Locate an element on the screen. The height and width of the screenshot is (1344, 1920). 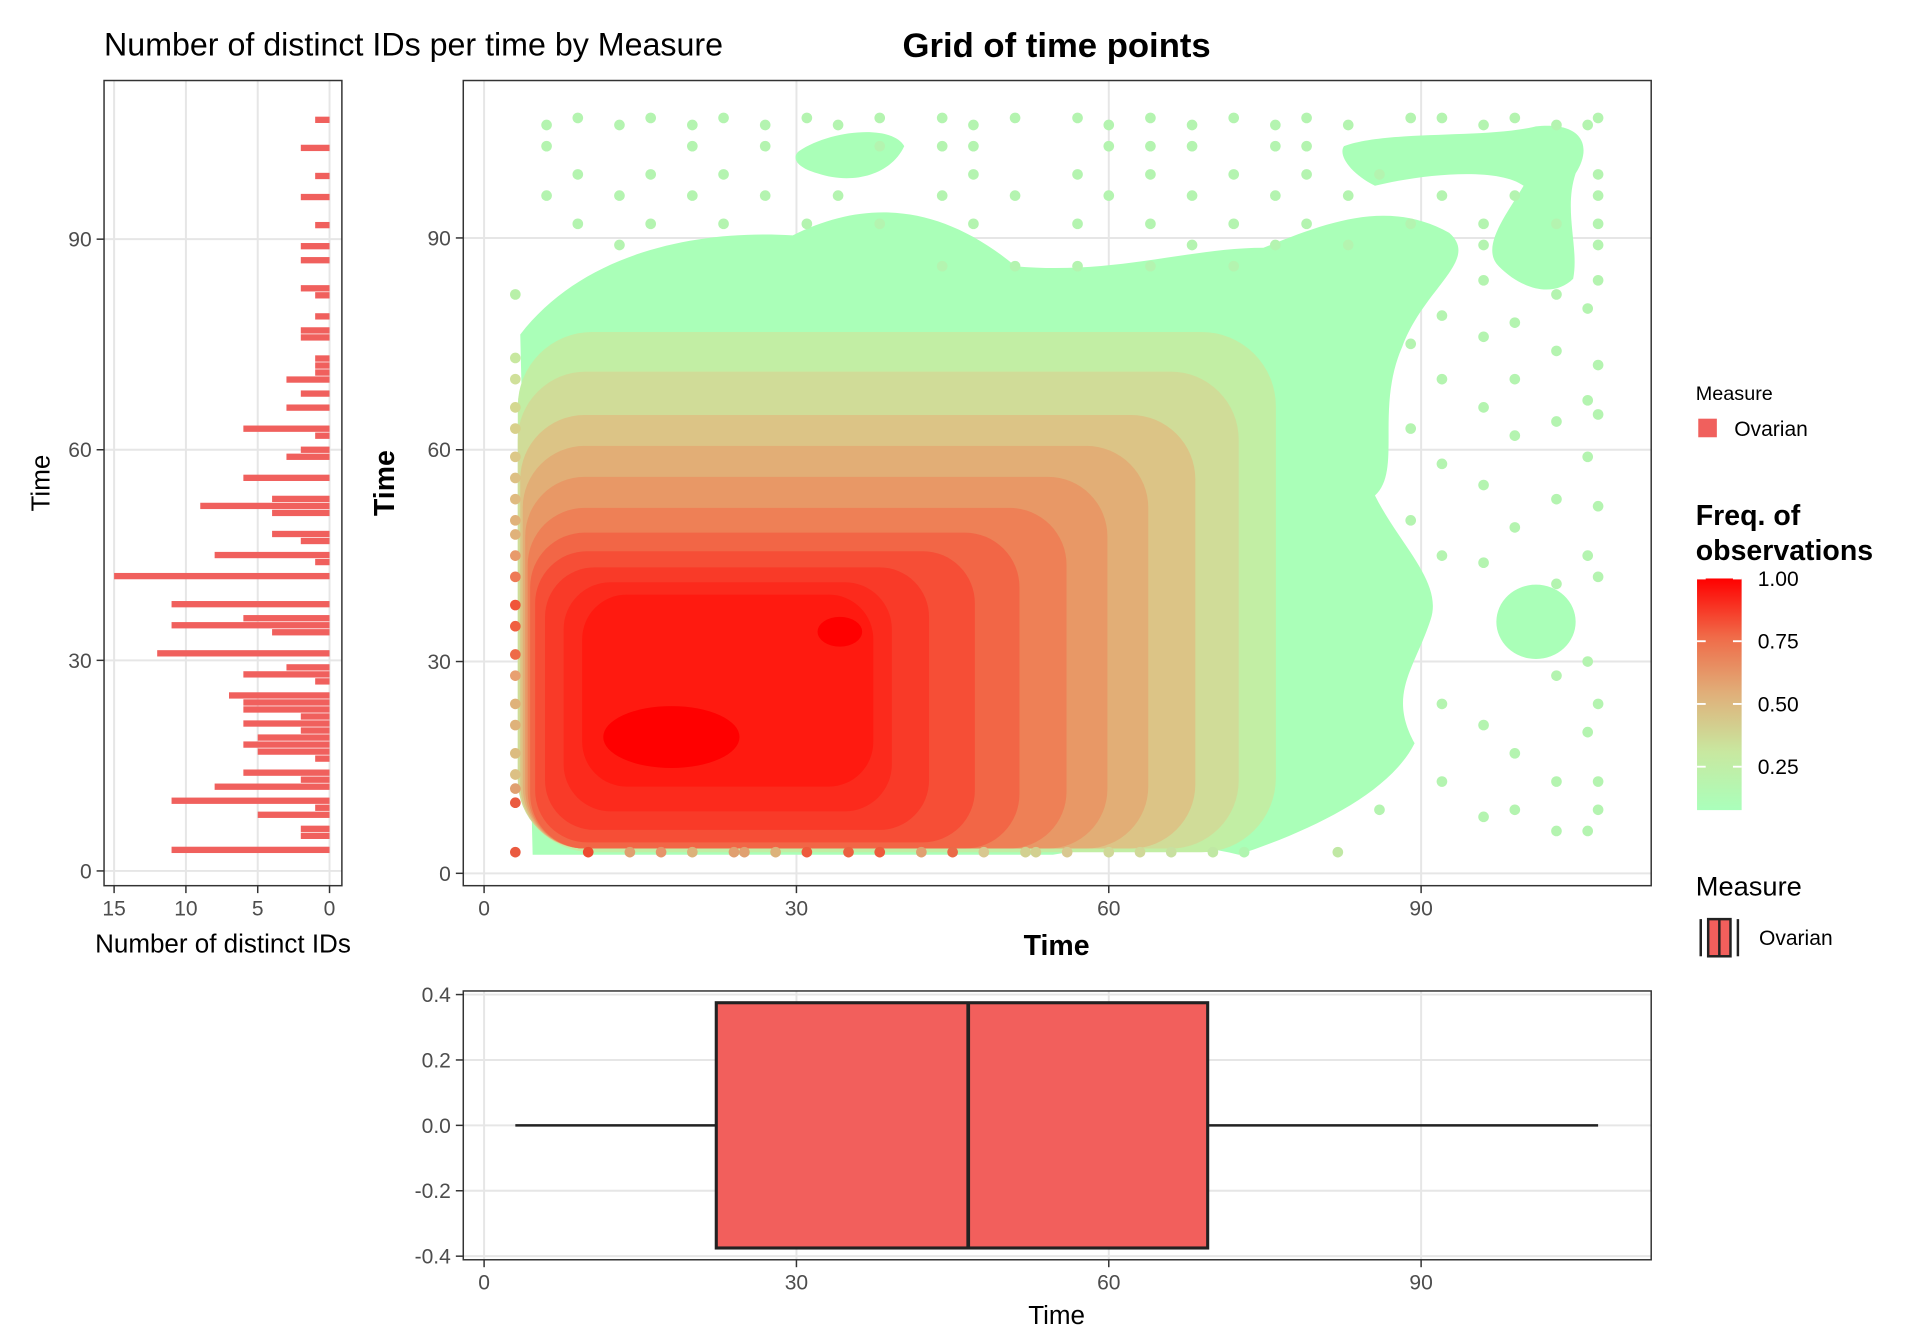
legend-key is located at coordinates (1707, 428).